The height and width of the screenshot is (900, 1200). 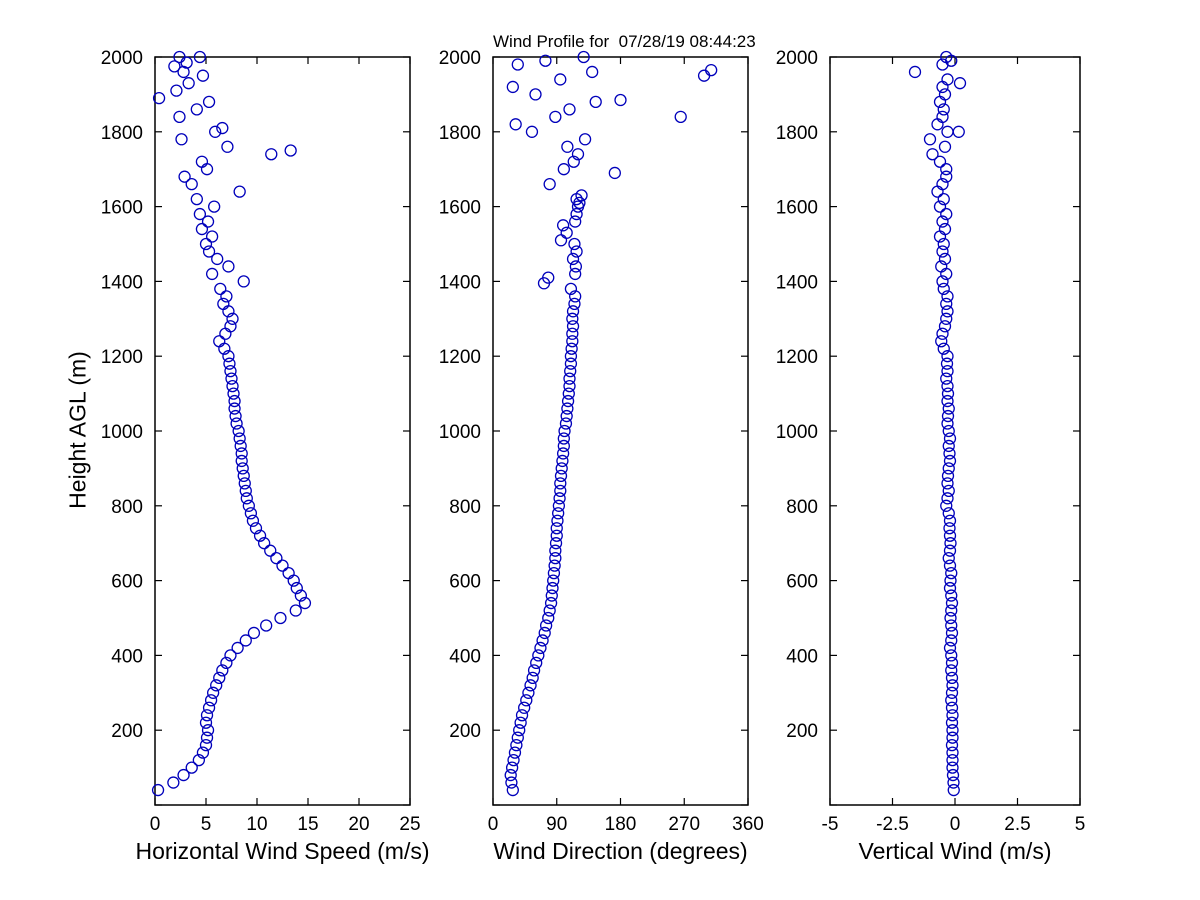 I want to click on x-tick-label: 270, so click(x=684, y=824).